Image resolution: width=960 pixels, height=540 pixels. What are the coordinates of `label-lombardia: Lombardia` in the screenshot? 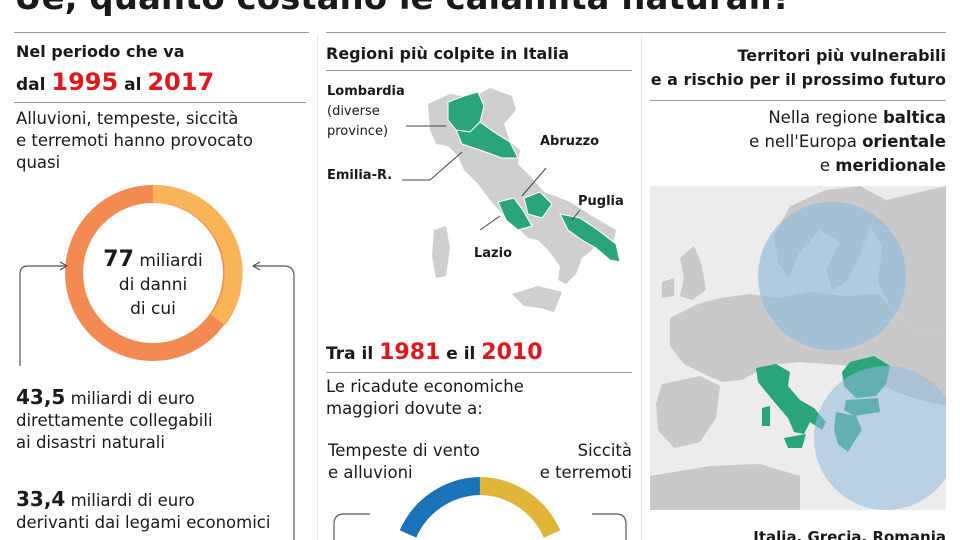 It's located at (366, 91).